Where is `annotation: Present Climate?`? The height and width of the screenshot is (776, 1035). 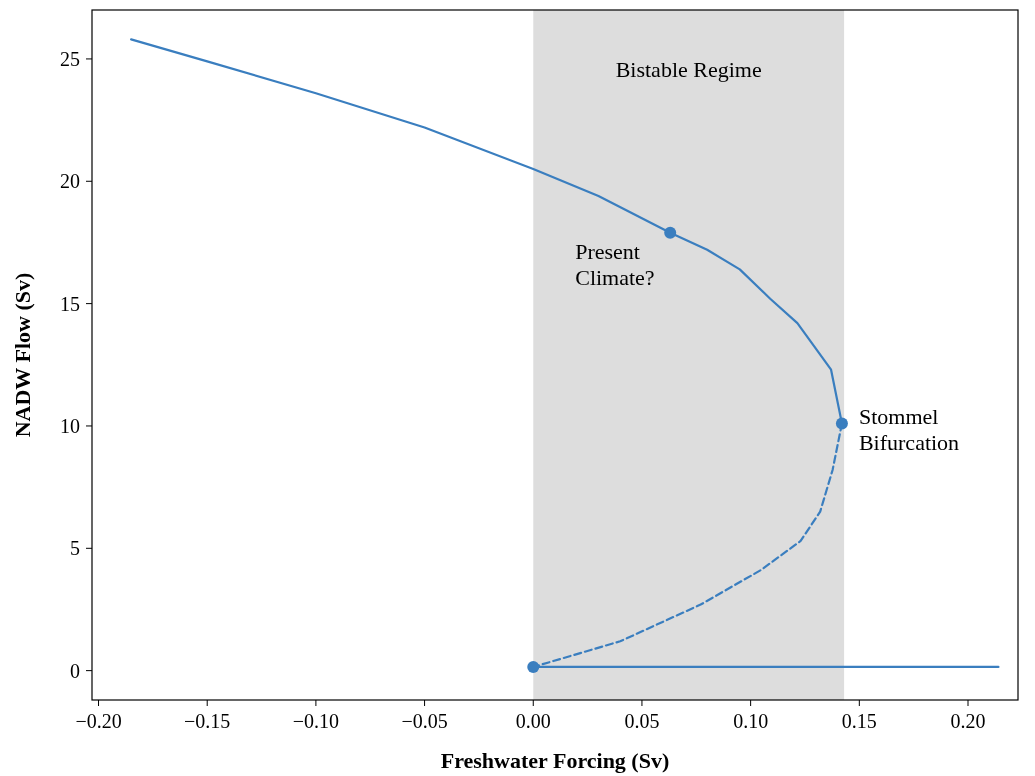
annotation: Present Climate? is located at coordinates (615, 264).